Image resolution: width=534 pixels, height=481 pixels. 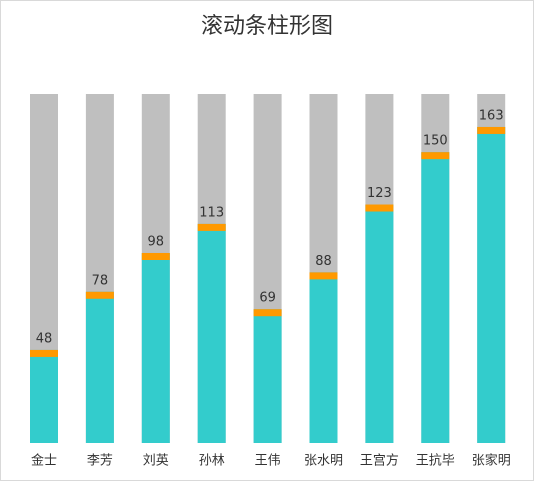 What do you see at coordinates (156, 461) in the screenshot?
I see `x-tick-label: 刘英` at bounding box center [156, 461].